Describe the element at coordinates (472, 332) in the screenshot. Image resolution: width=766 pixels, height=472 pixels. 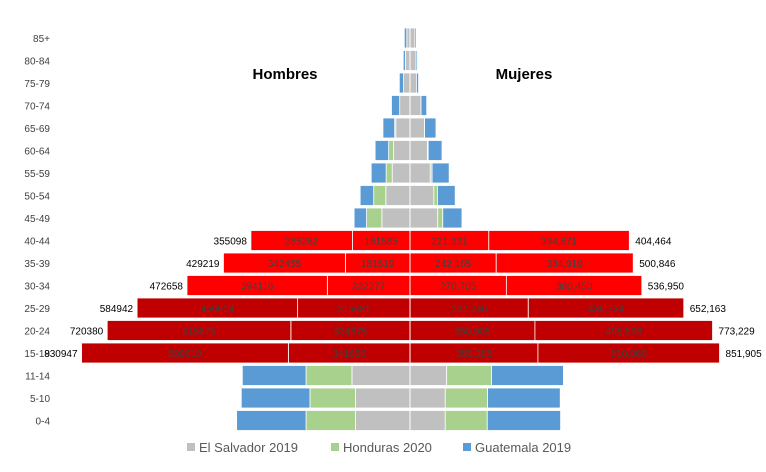
I see `segment-data-label: 350,905` at that location.